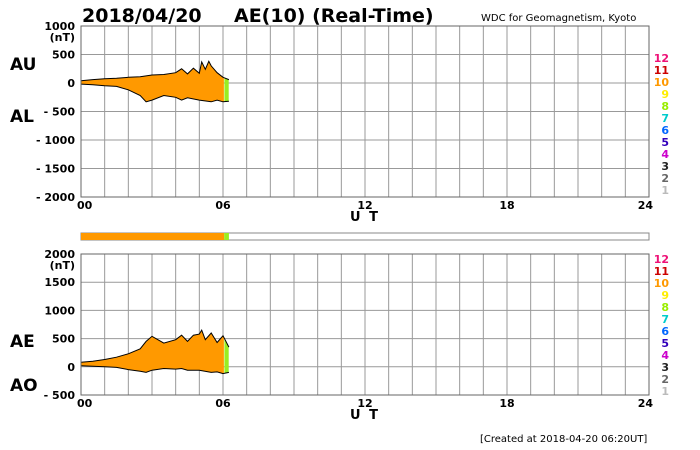  Describe the element at coordinates (334, 16) in the screenshot. I see `index-title: AE(10) (Real-Time)` at that location.